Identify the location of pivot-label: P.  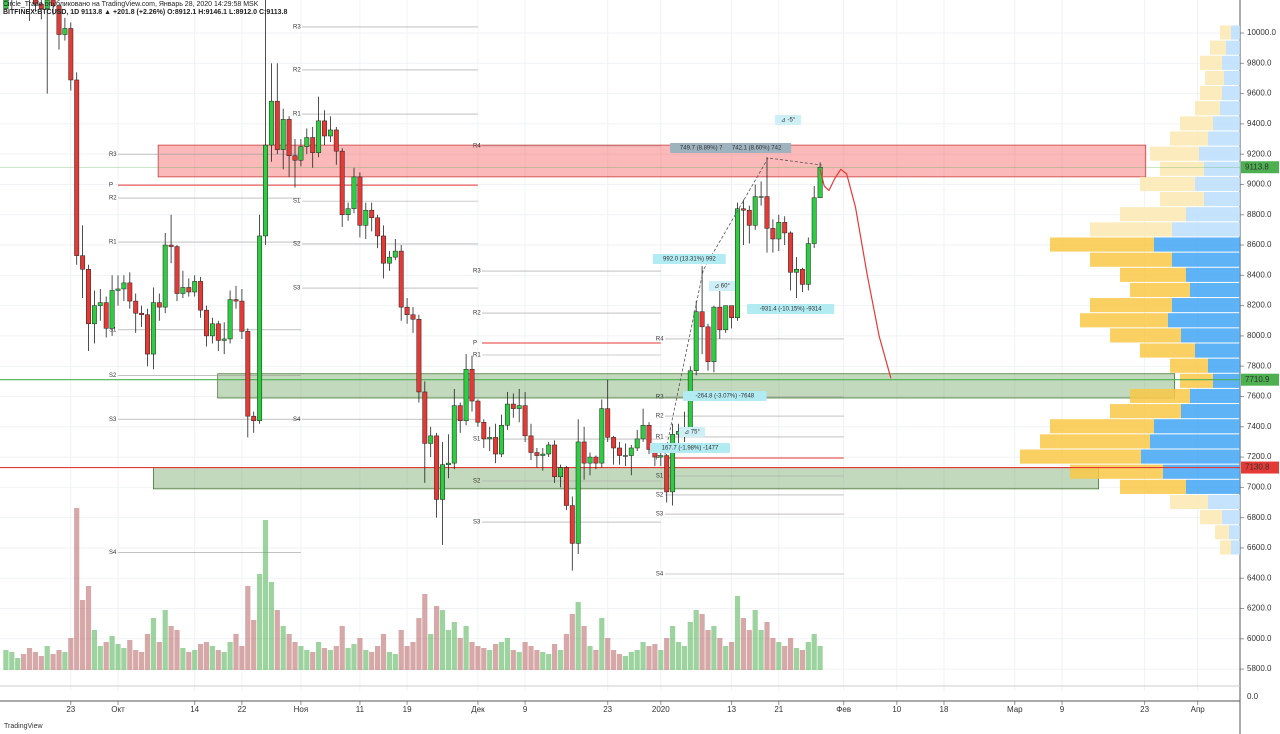
(475, 344).